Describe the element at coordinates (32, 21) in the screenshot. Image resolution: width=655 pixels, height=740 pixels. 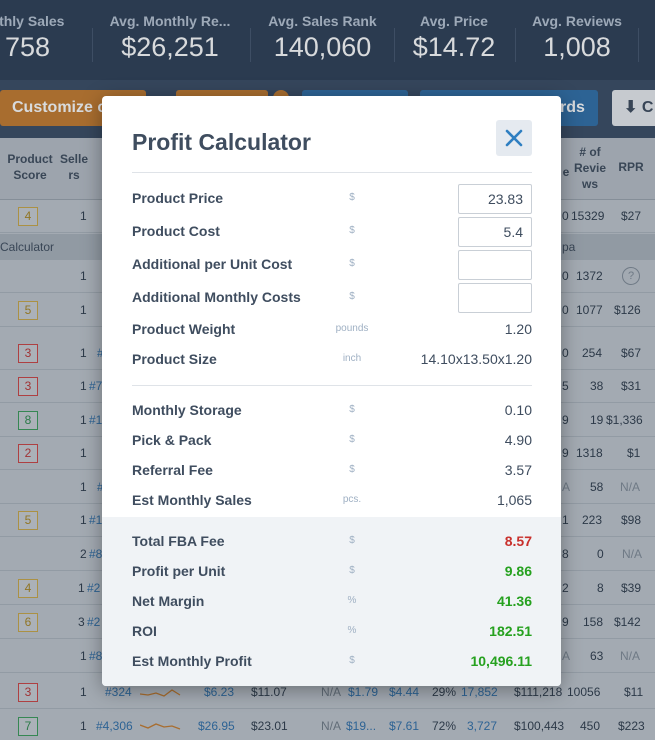
I see `stat-label: nthly Sales` at that location.